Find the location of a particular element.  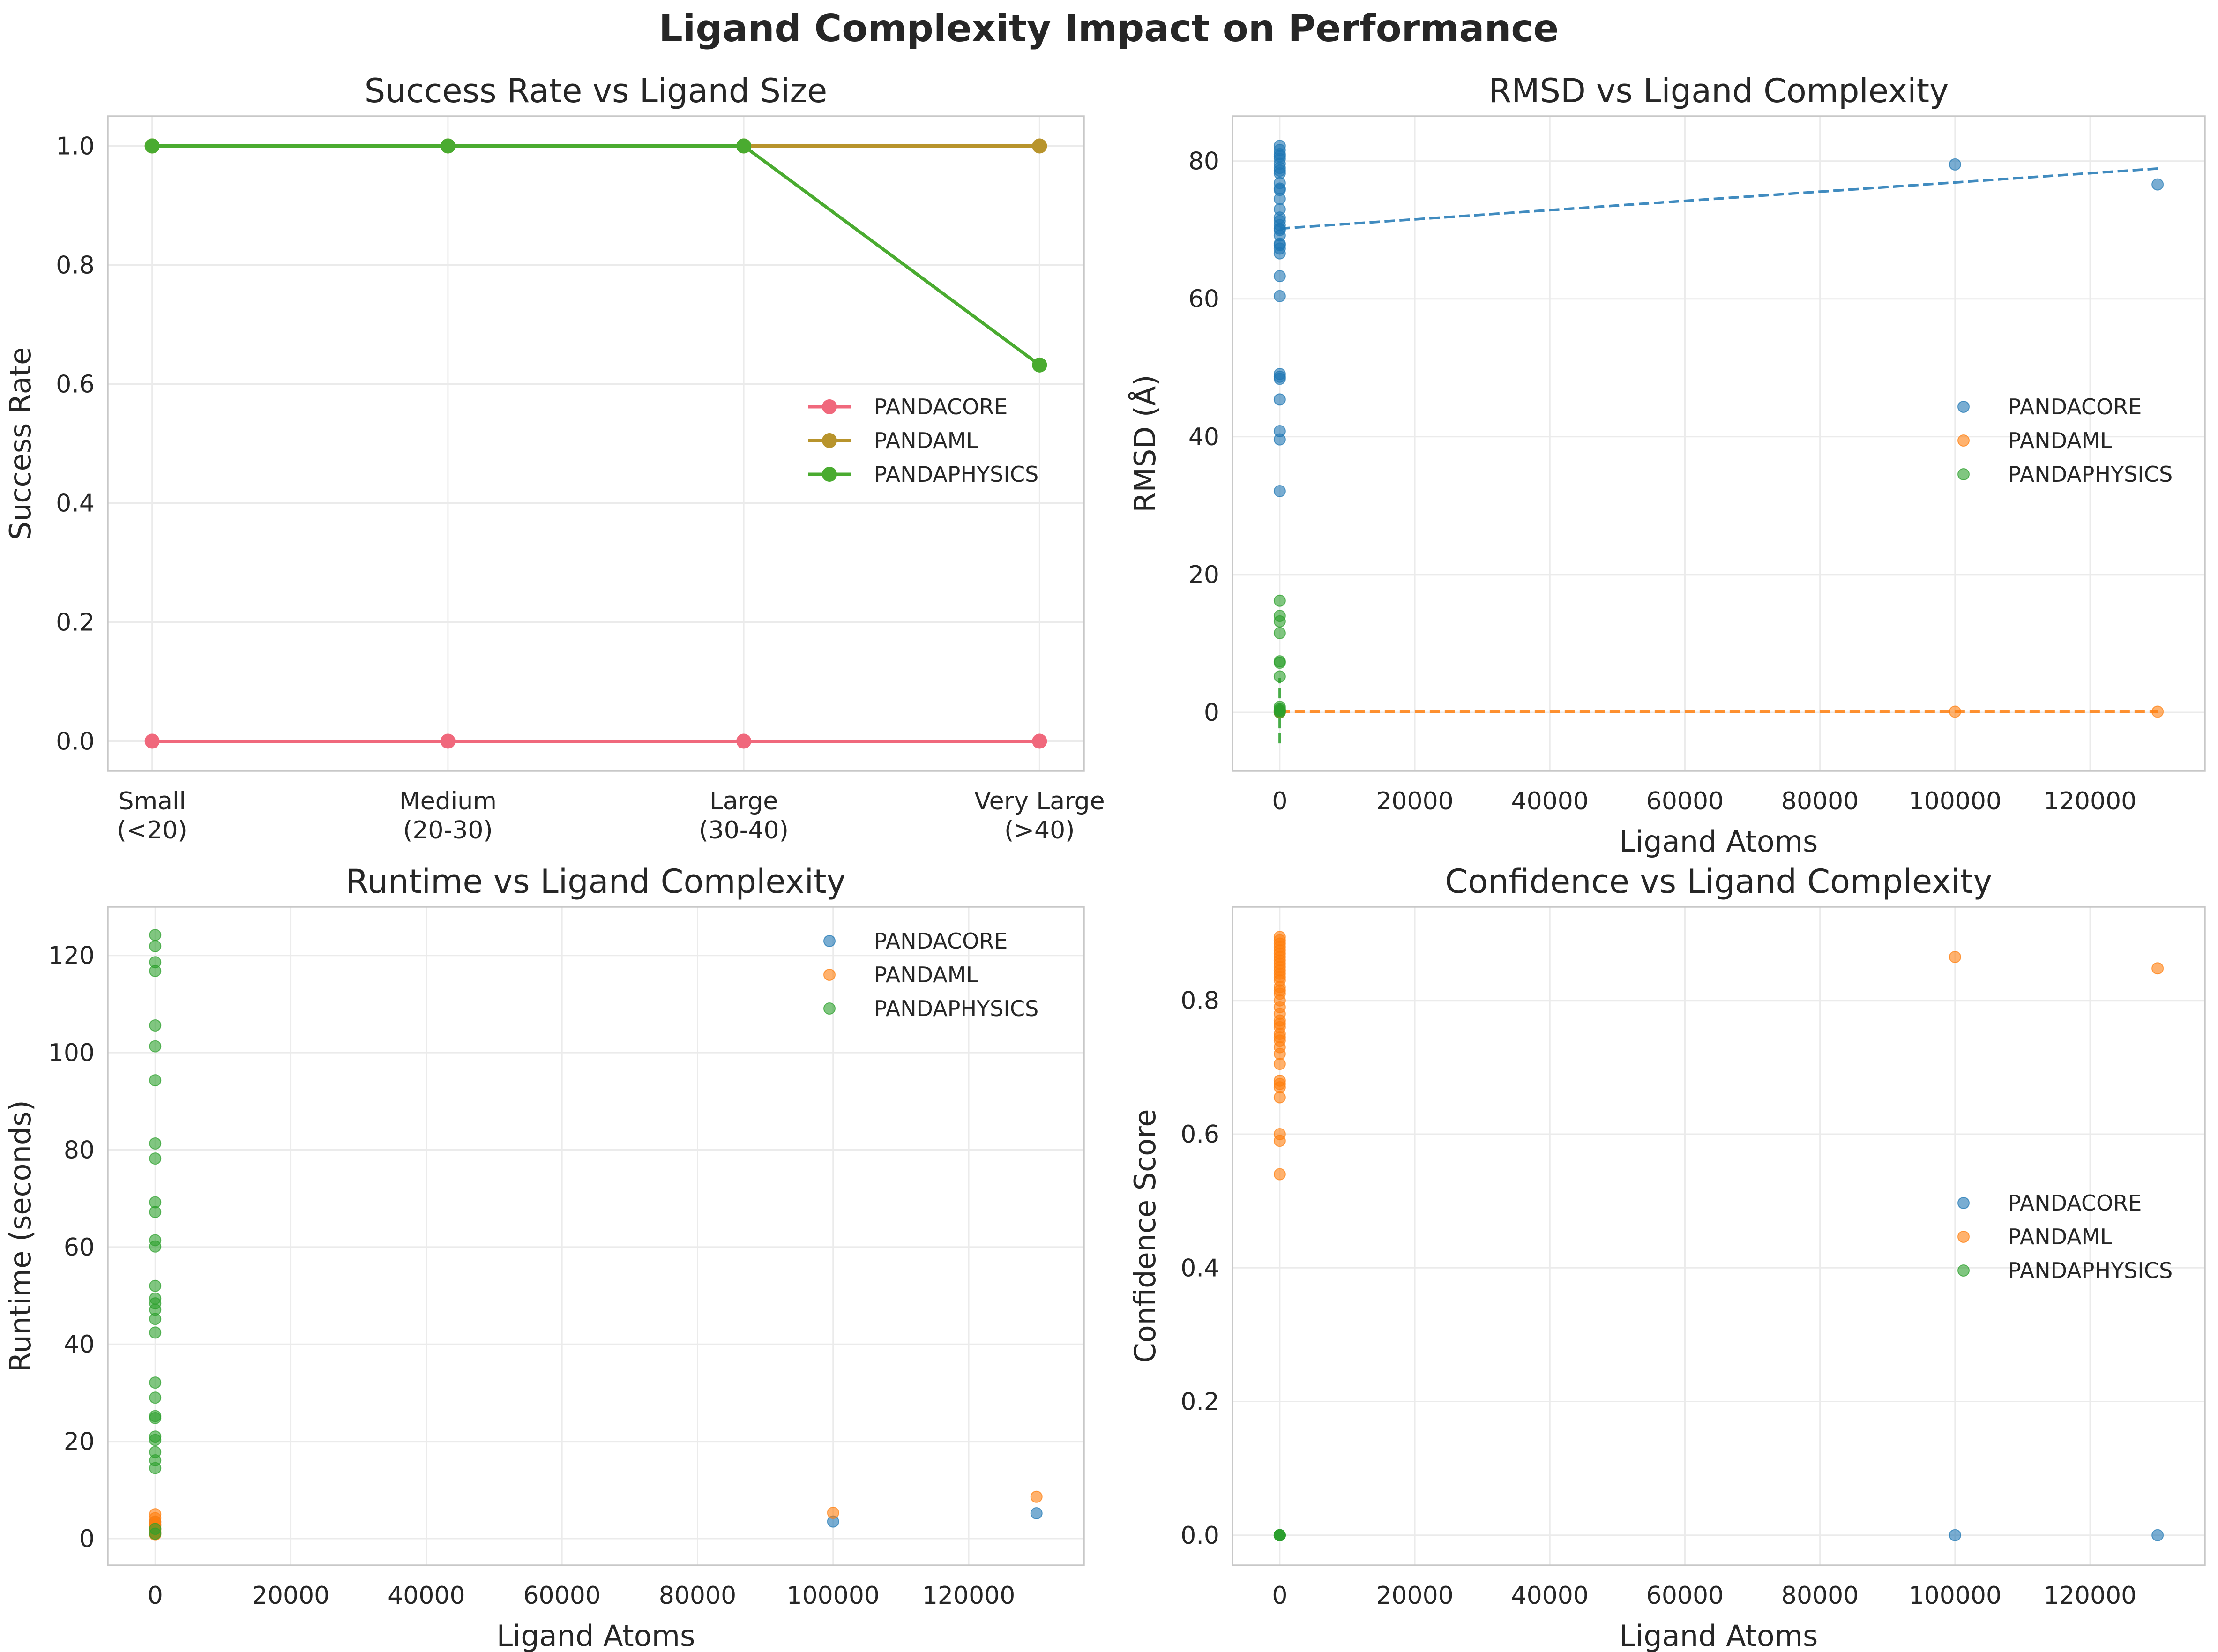

y-tick-label: 0.8 is located at coordinates (1200, 1001).